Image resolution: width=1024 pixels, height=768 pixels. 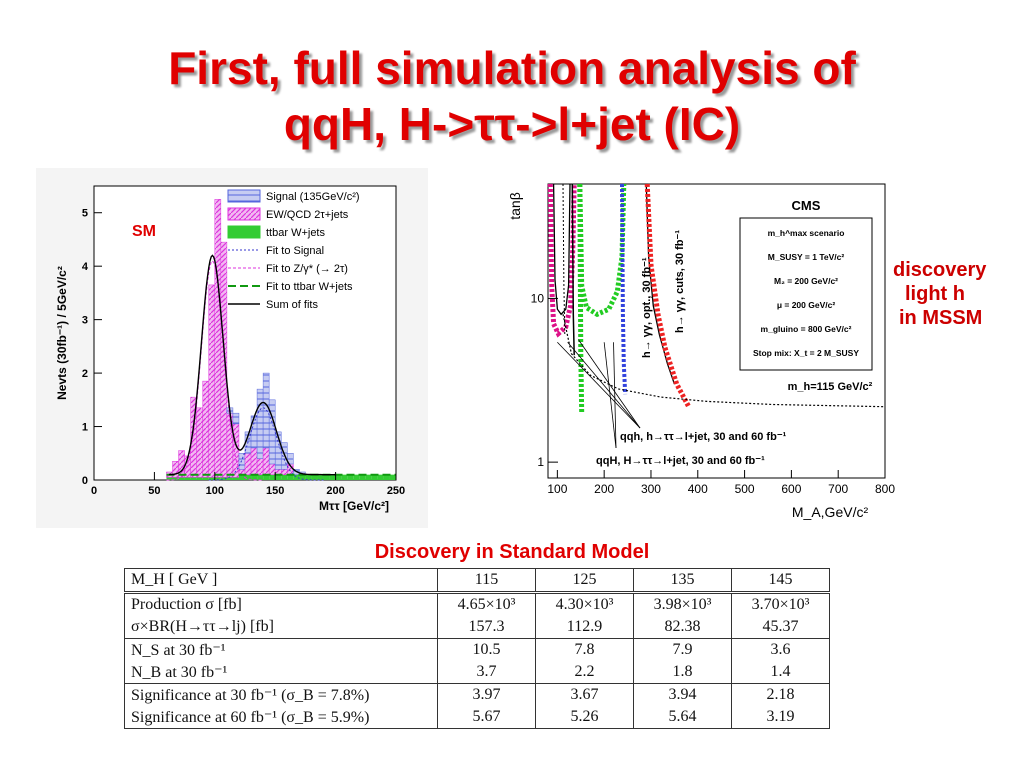 What do you see at coordinates (335, 491) in the screenshot?
I see `x-tick-label: 200` at bounding box center [335, 491].